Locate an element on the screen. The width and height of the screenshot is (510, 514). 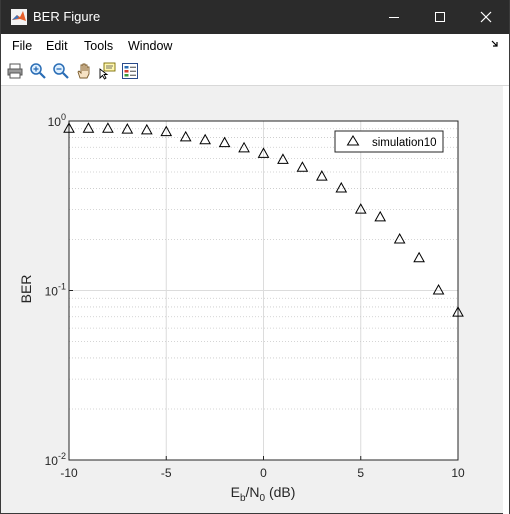
matlab-logo-icon is located at coordinates (19, 17).